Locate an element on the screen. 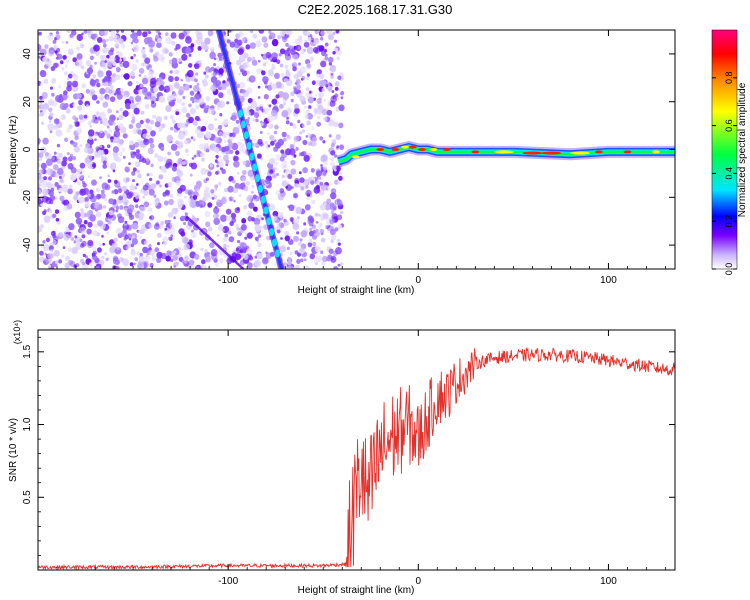 The width and height of the screenshot is (750, 600). snr-x-axis-label: Height of straight line (km) is located at coordinates (356, 590).